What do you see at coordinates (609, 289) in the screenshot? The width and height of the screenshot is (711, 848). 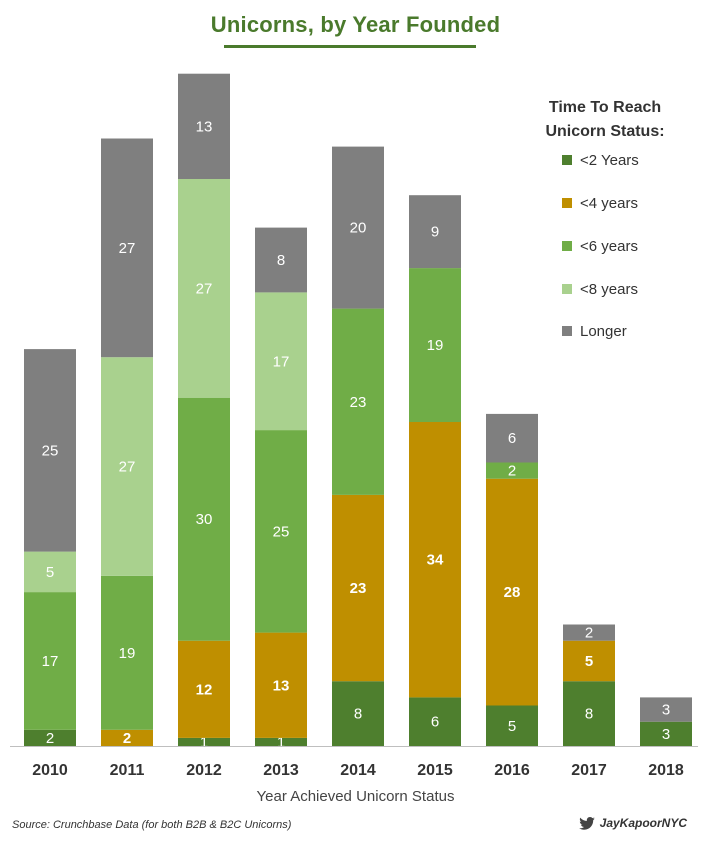 I see `legend-label: <8 years` at bounding box center [609, 289].